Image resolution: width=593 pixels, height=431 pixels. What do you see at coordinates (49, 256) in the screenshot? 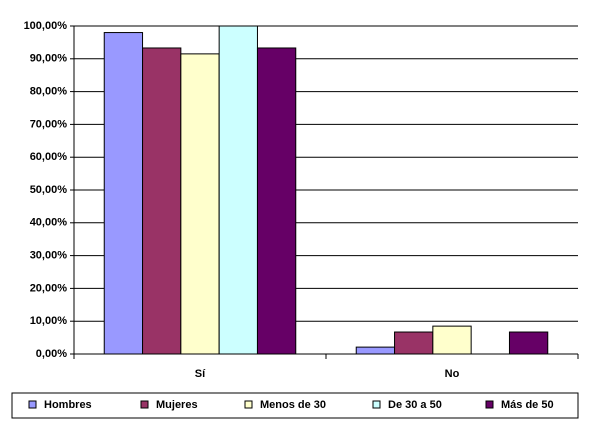
I see `y-tick-label: 30,00%` at bounding box center [49, 256].